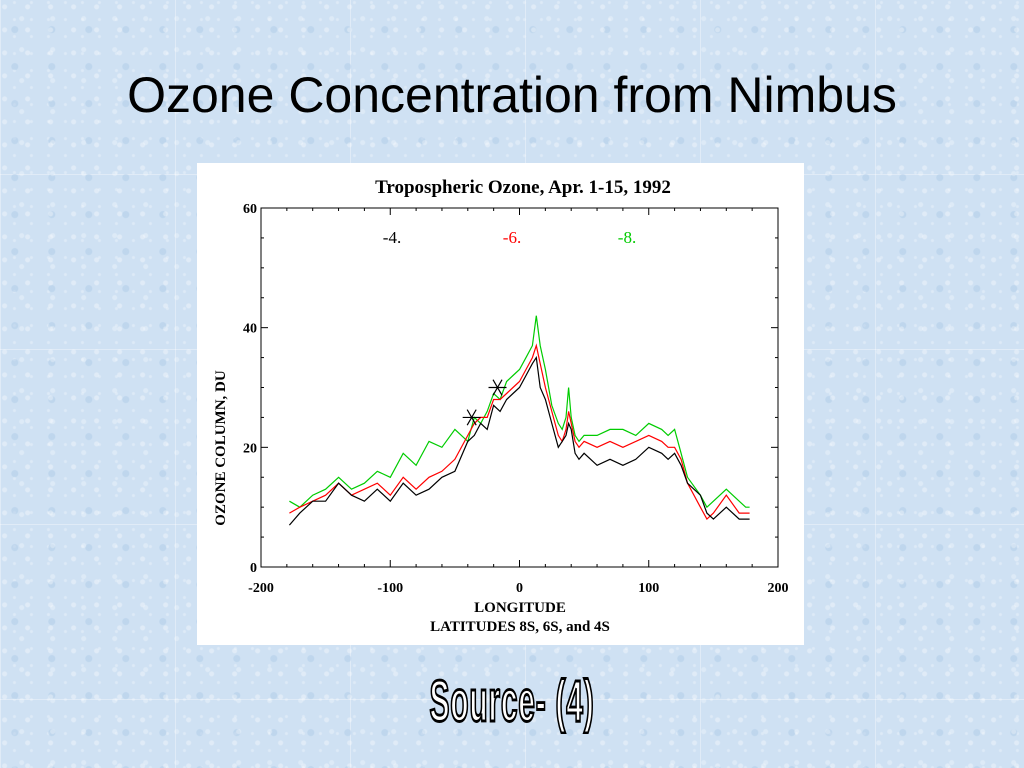  What do you see at coordinates (523, 187) in the screenshot?
I see `chart-title: Tropospheric Ozone, Apr. 1-15, 1992` at bounding box center [523, 187].